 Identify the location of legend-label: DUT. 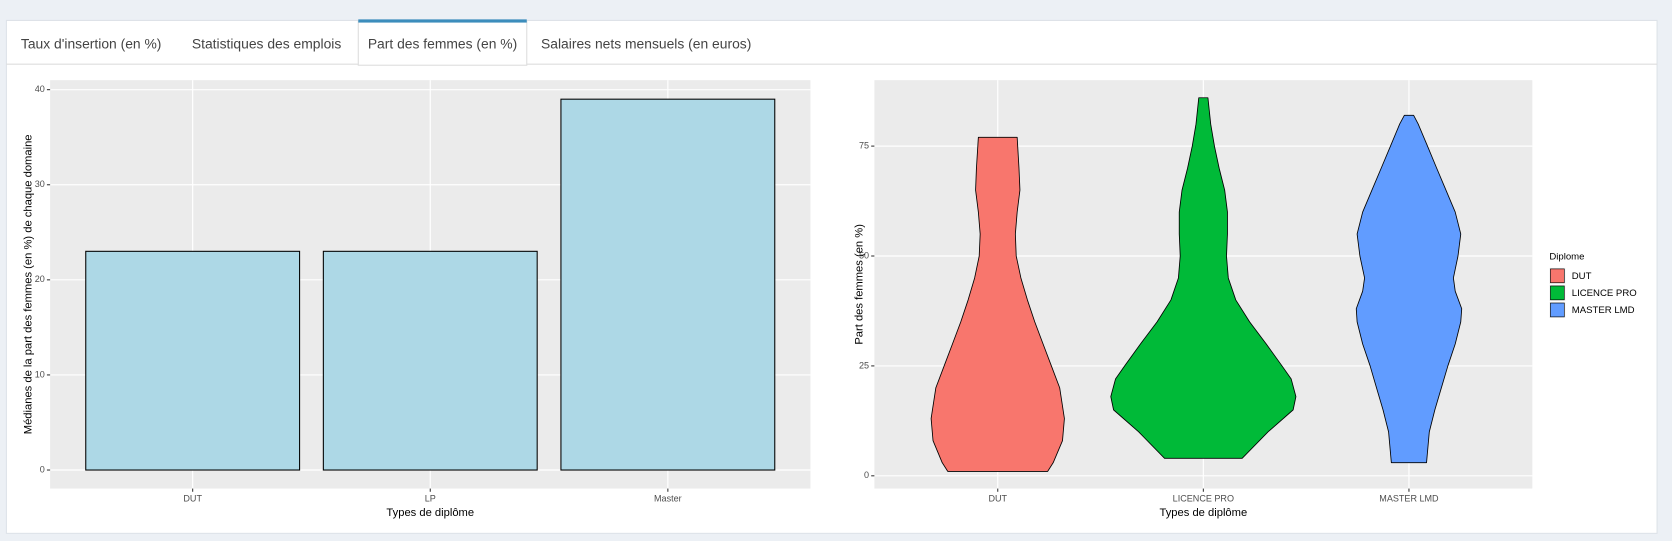
(1582, 276).